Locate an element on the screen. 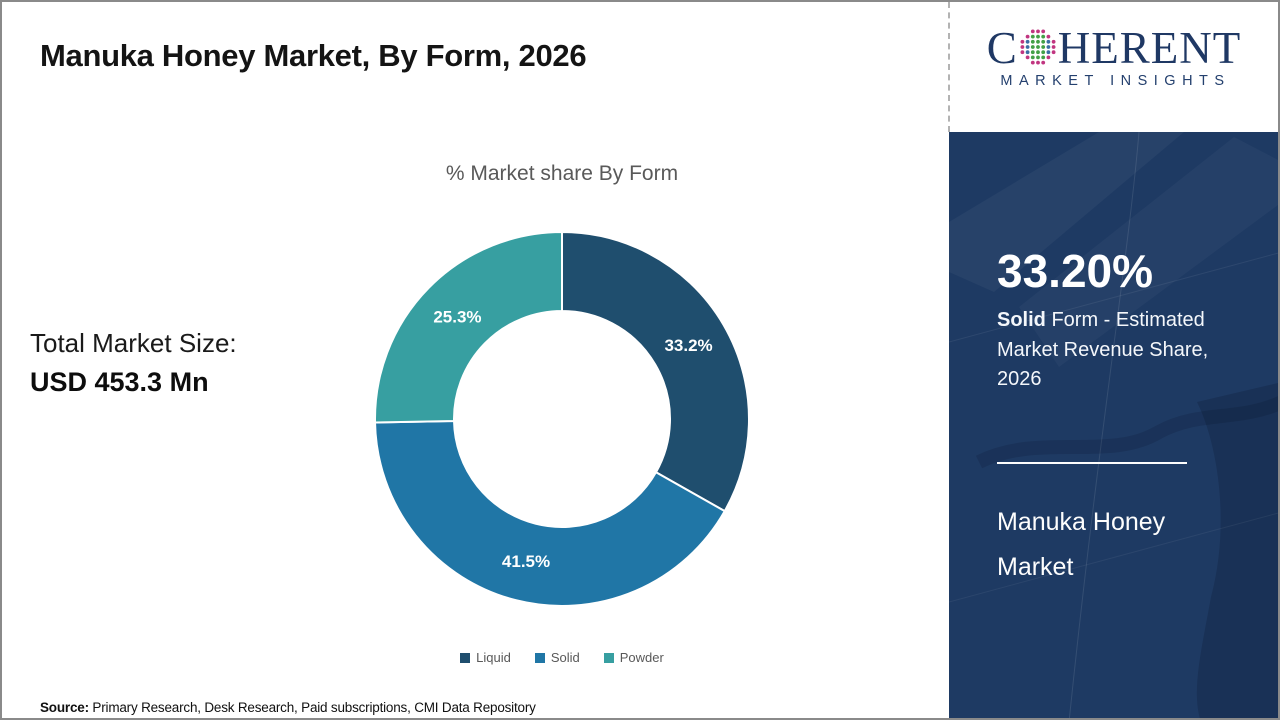 The height and width of the screenshot is (720, 1280). stat-value: 33.20% is located at coordinates (1075, 271).